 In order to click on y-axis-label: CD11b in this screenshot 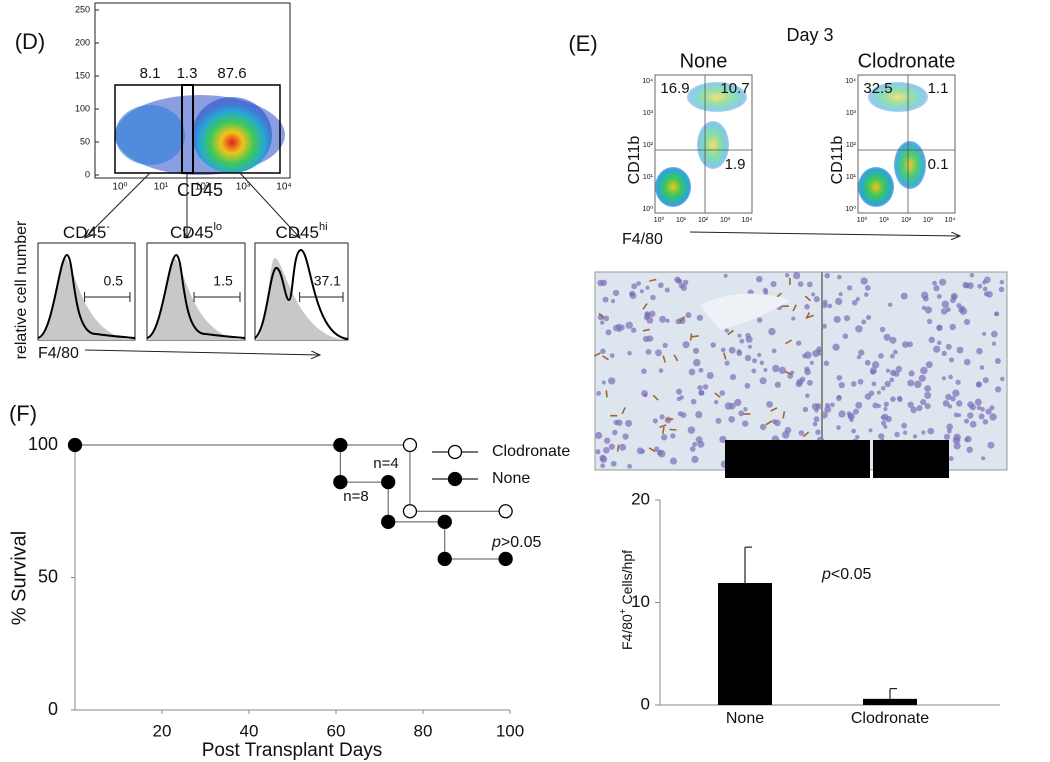, I will do `click(837, 160)`.